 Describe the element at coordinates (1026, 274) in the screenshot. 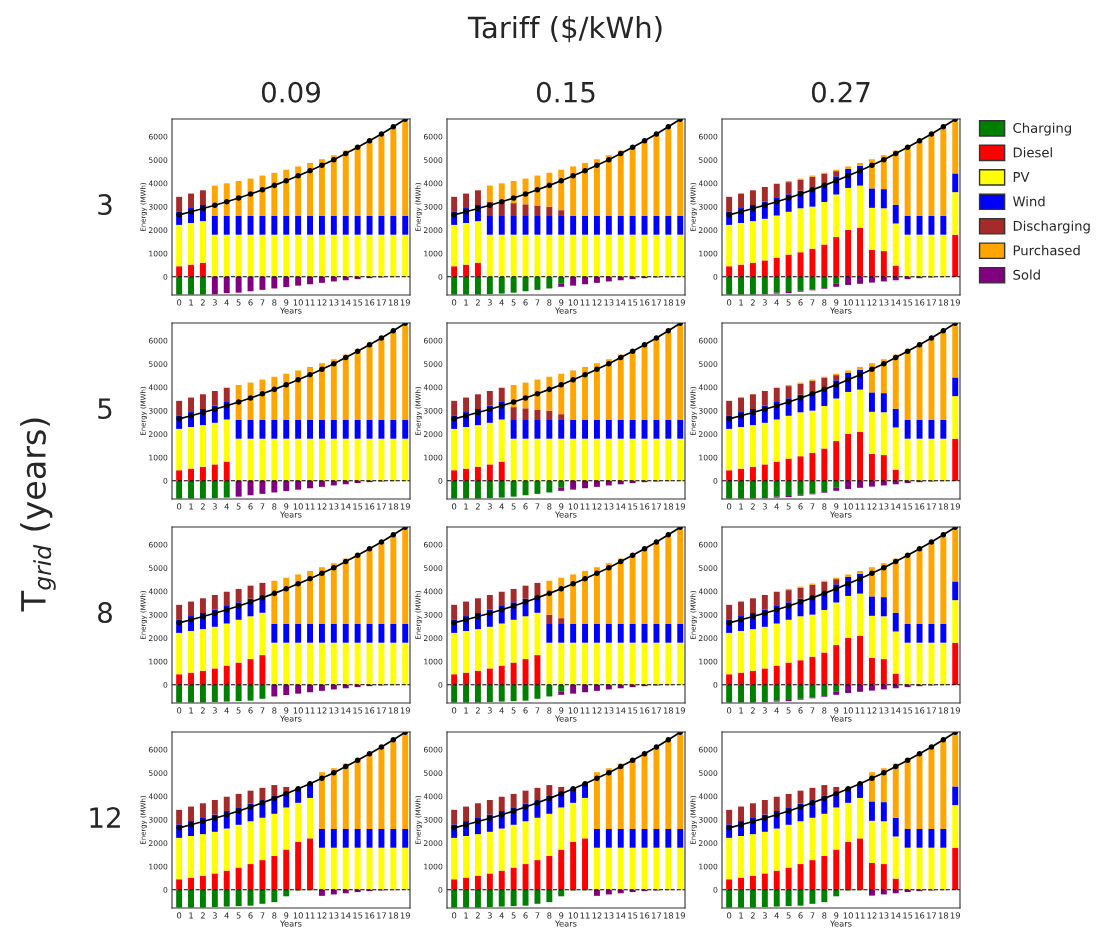

I see `legend-label: Sold` at that location.